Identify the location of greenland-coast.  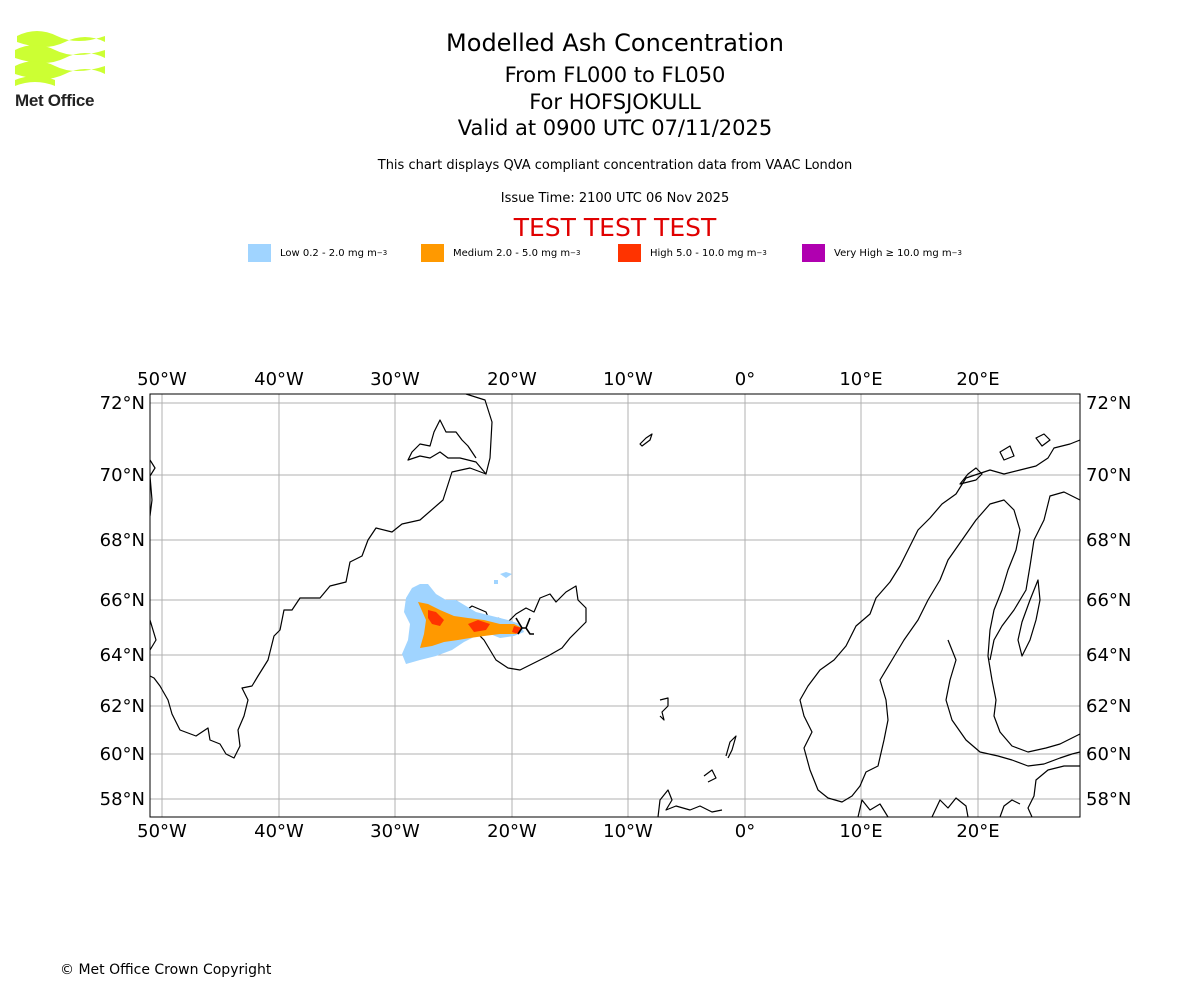
(321, 576).